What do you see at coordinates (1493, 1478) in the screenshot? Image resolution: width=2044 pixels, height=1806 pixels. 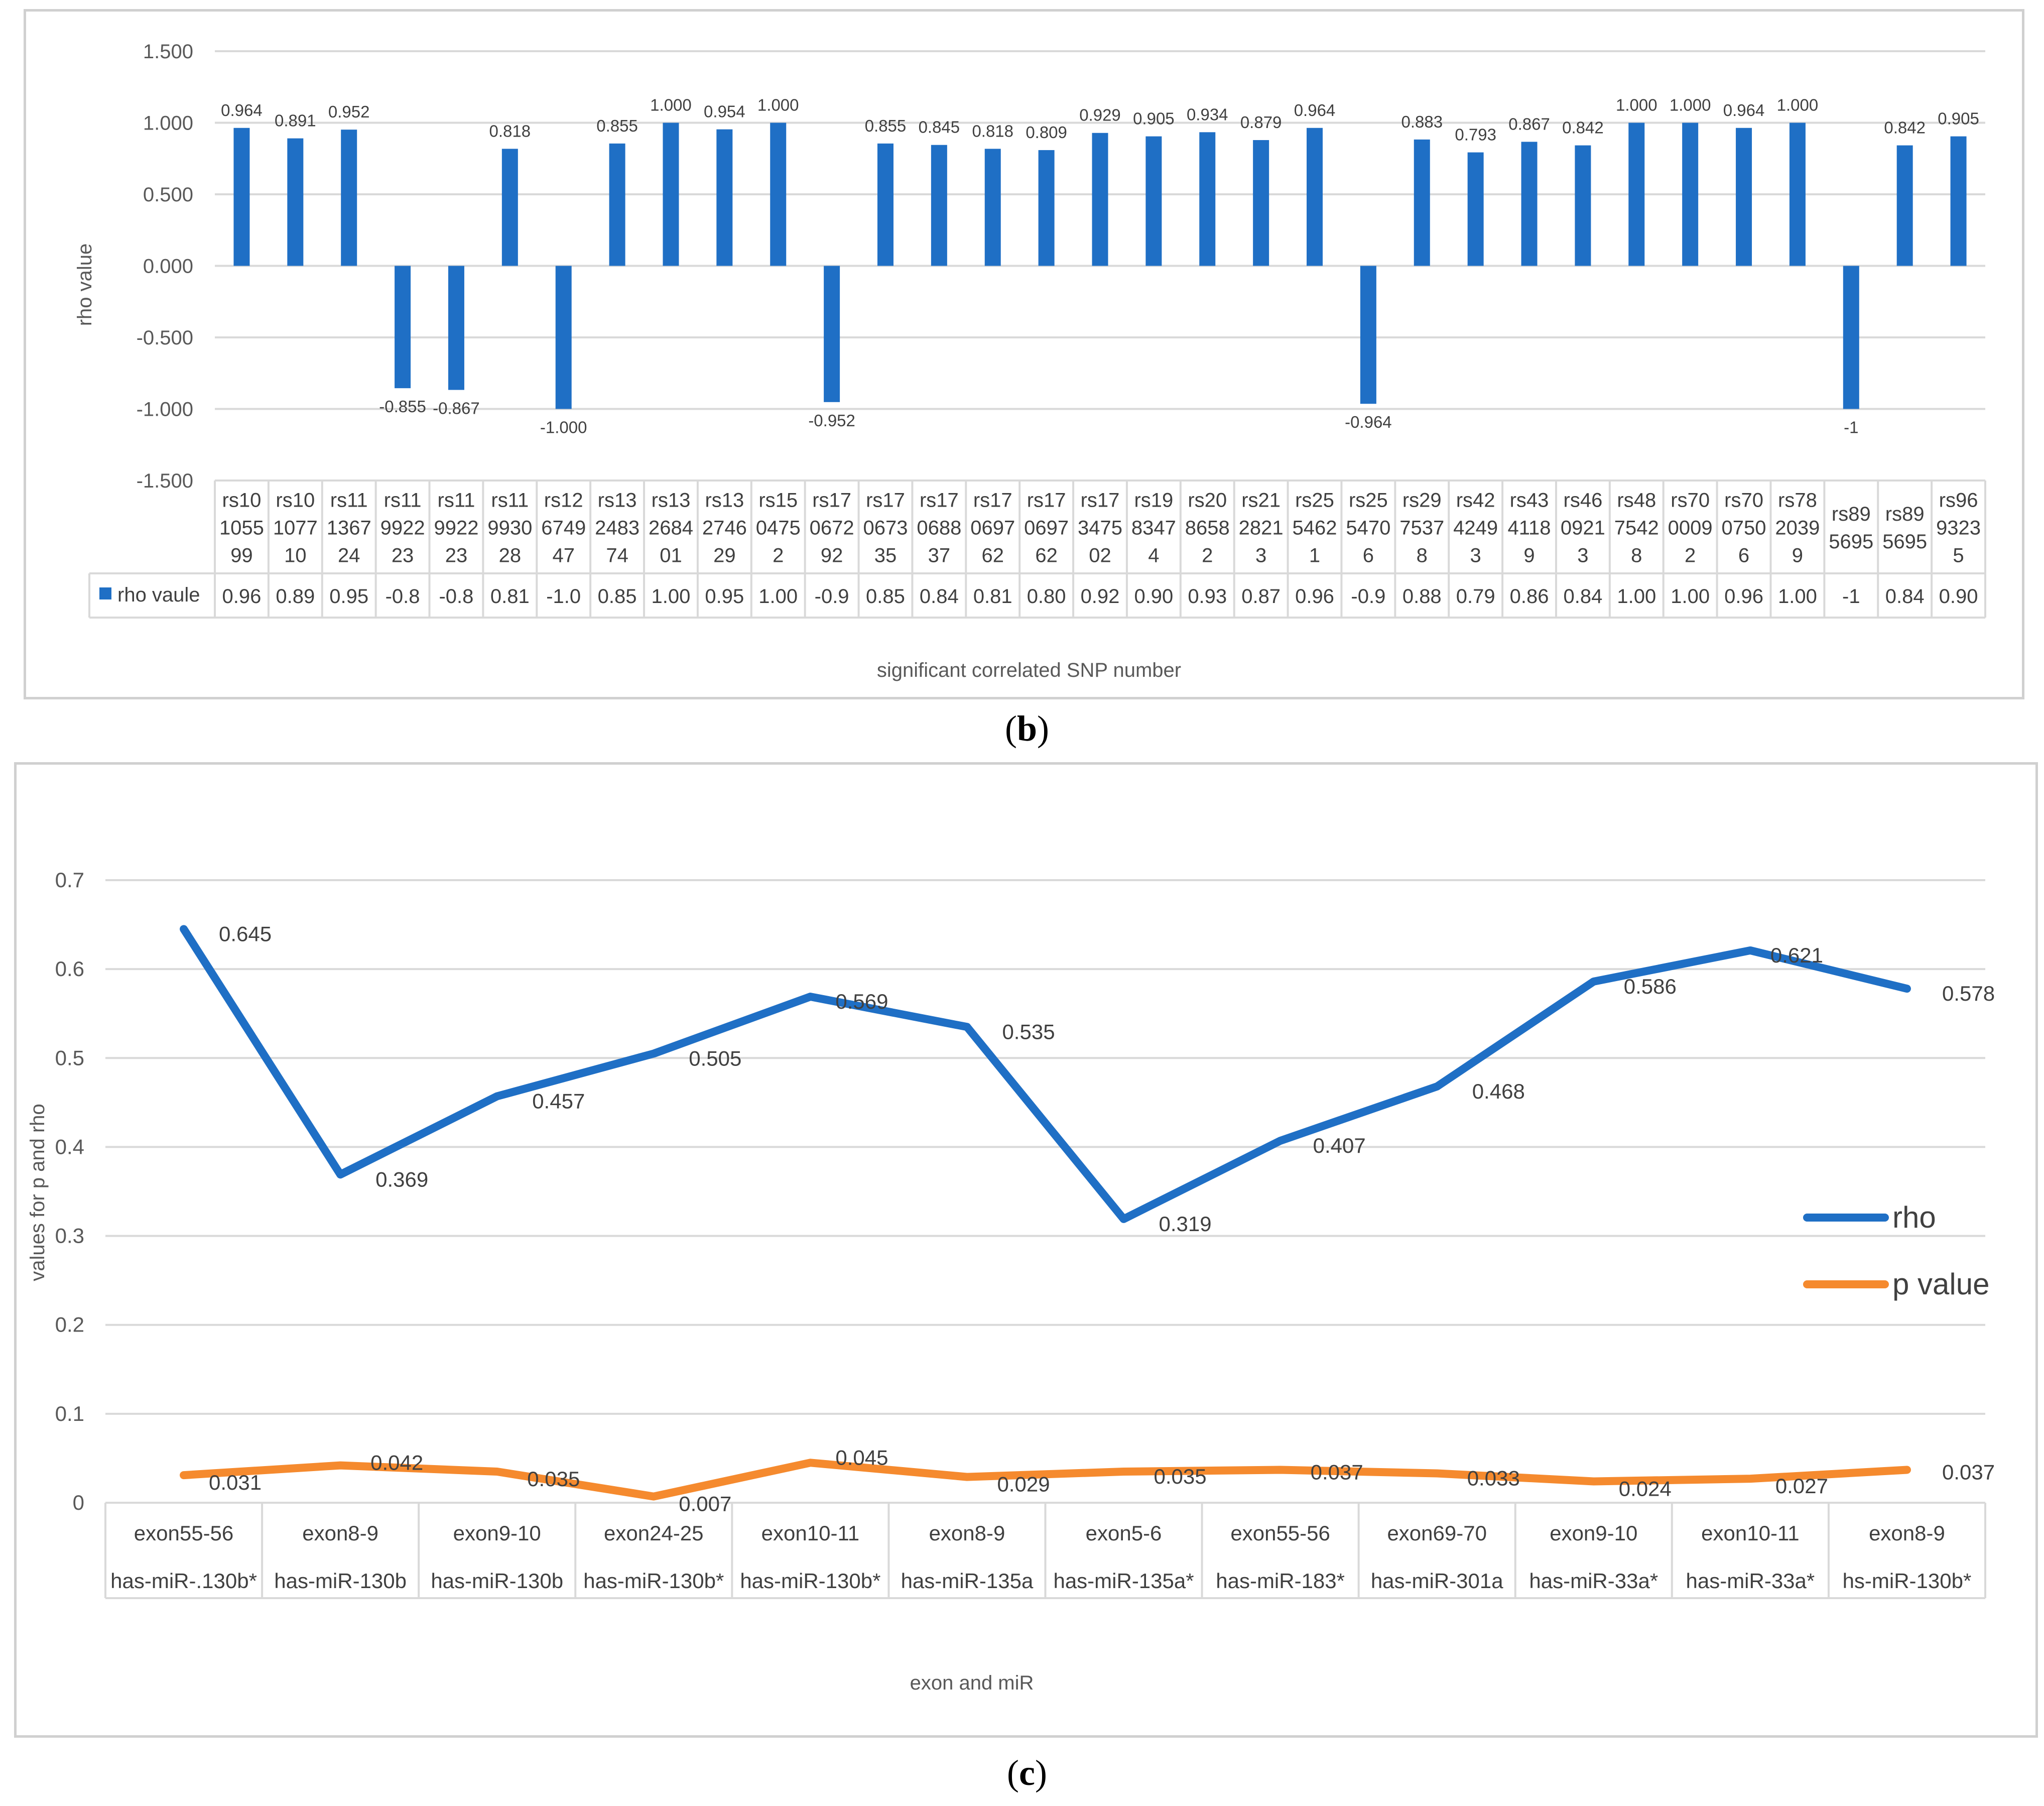 I see `data-label: 0.033` at bounding box center [1493, 1478].